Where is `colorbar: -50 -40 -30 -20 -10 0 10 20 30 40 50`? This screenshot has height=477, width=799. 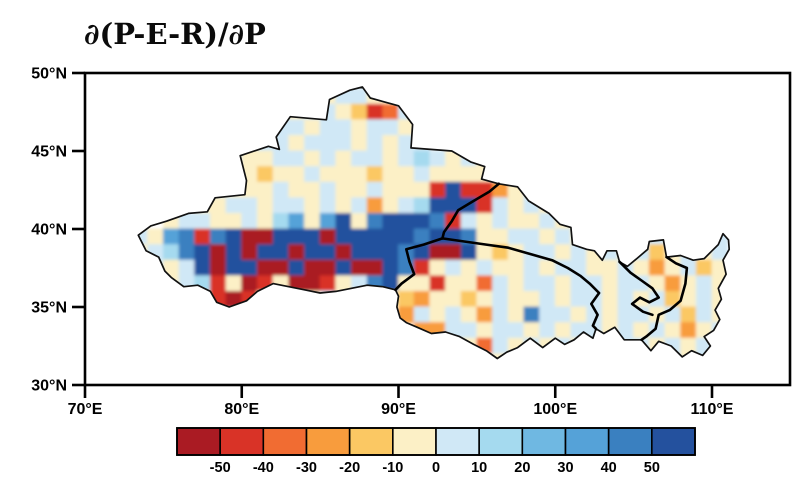 colorbar: -50 -40 -30 -20 -10 0 10 20 30 40 50 is located at coordinates (436, 451).